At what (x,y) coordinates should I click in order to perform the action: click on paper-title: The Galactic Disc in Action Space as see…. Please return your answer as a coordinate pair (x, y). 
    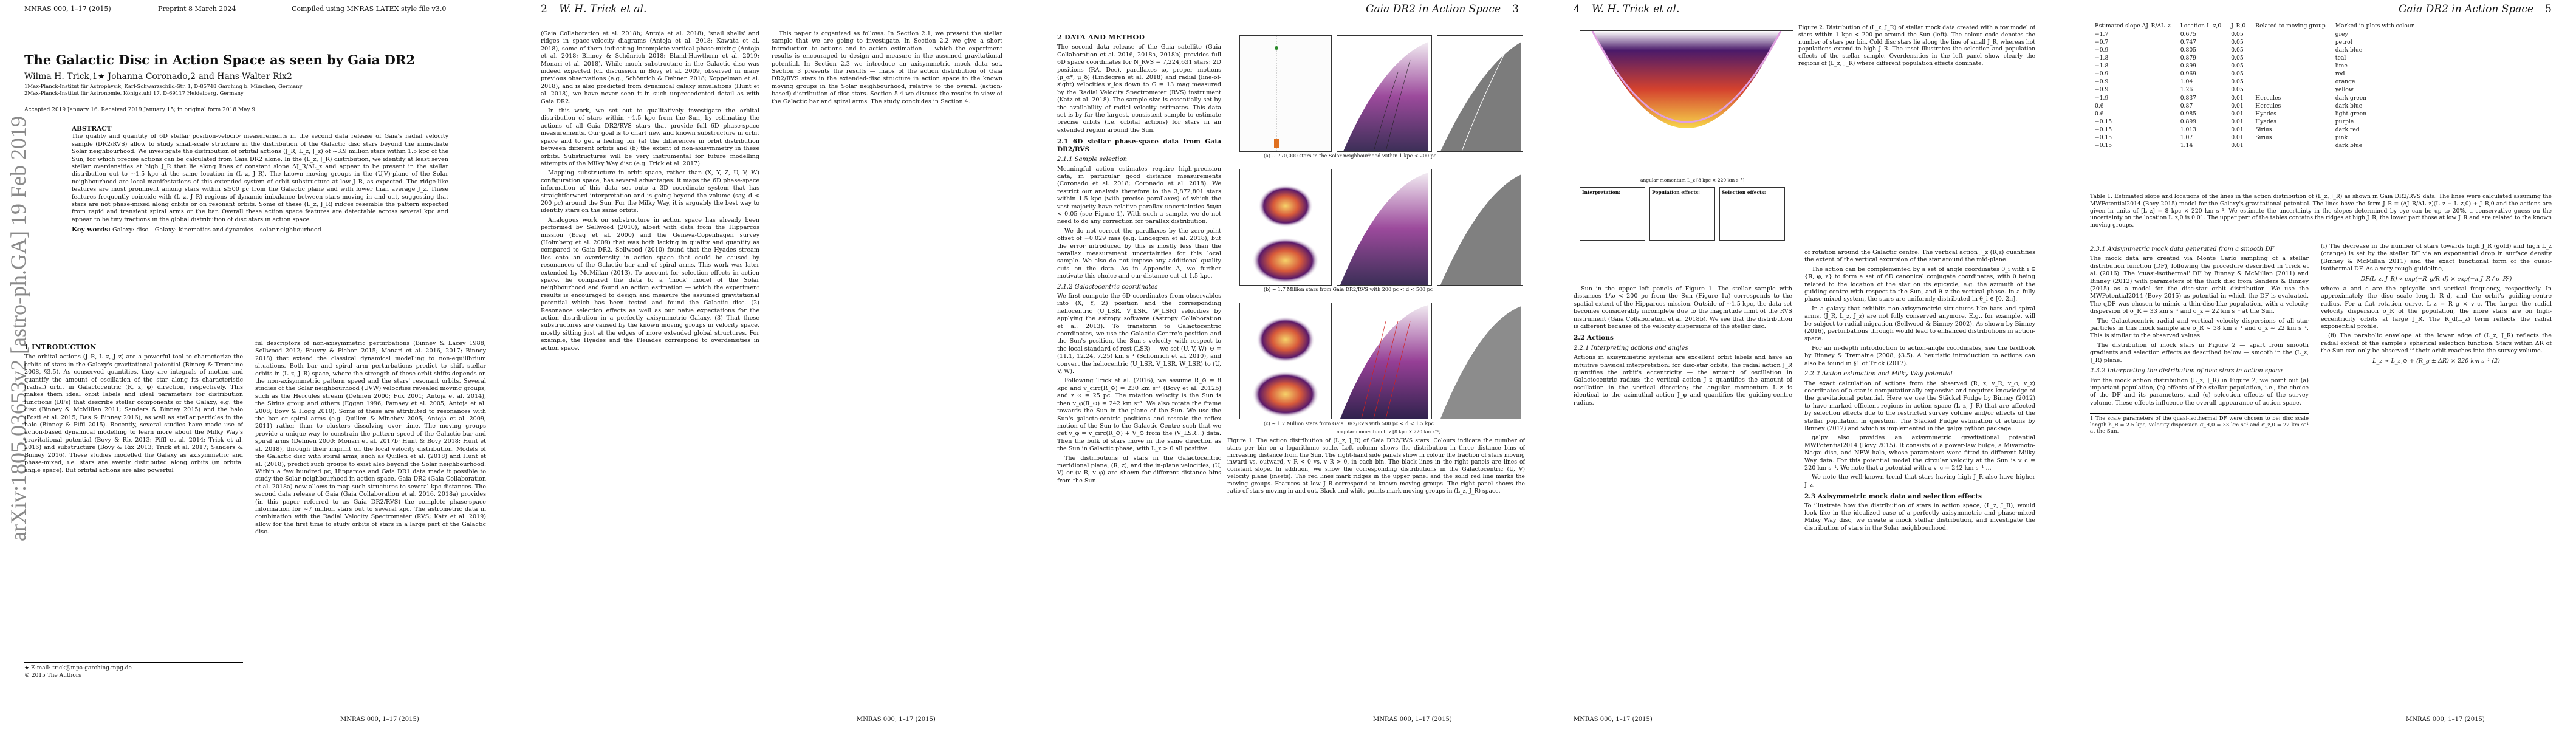
    Looking at the image, I should click on (219, 60).